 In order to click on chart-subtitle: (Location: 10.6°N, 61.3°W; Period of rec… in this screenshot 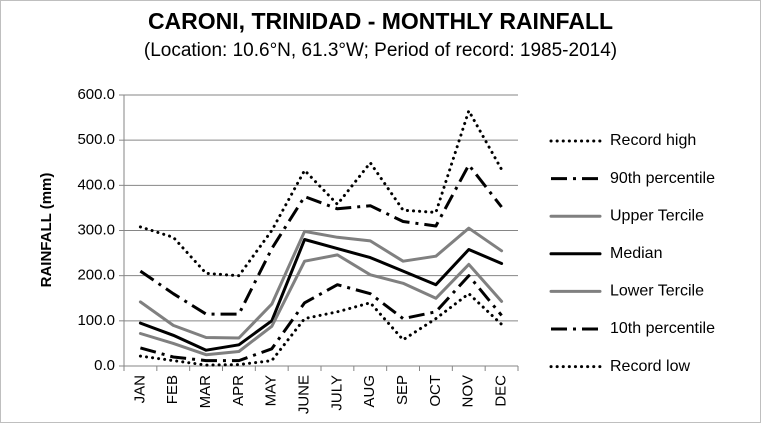, I will do `click(380, 50)`.